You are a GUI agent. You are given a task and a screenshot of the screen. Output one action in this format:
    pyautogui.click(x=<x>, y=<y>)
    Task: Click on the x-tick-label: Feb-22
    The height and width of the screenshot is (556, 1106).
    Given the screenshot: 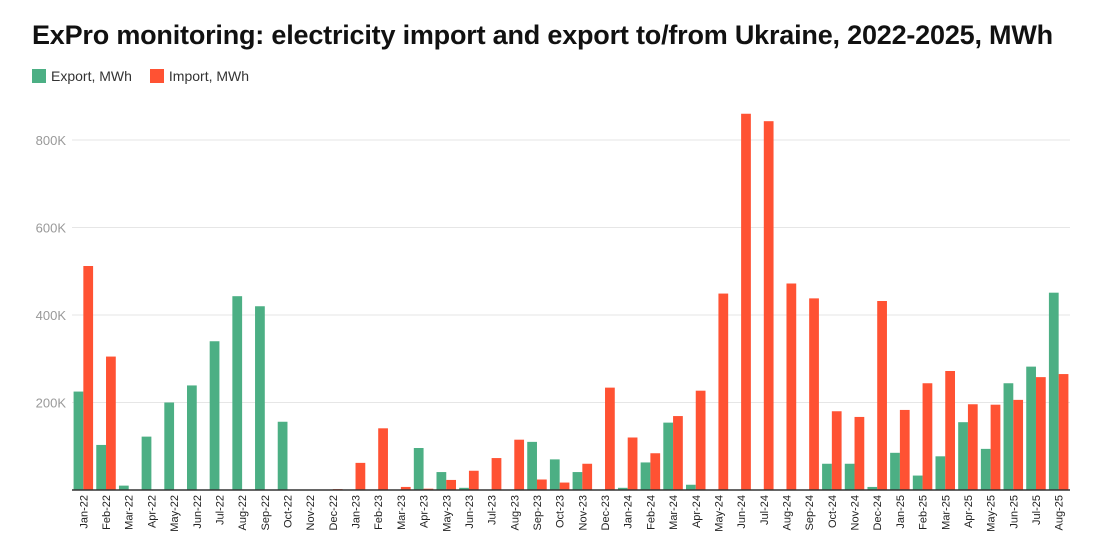 What is the action you would take?
    pyautogui.click(x=107, y=512)
    